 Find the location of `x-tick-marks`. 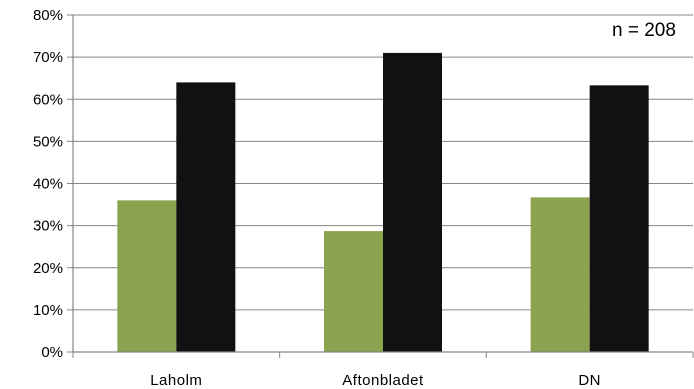

x-tick-marks is located at coordinates (383, 355).